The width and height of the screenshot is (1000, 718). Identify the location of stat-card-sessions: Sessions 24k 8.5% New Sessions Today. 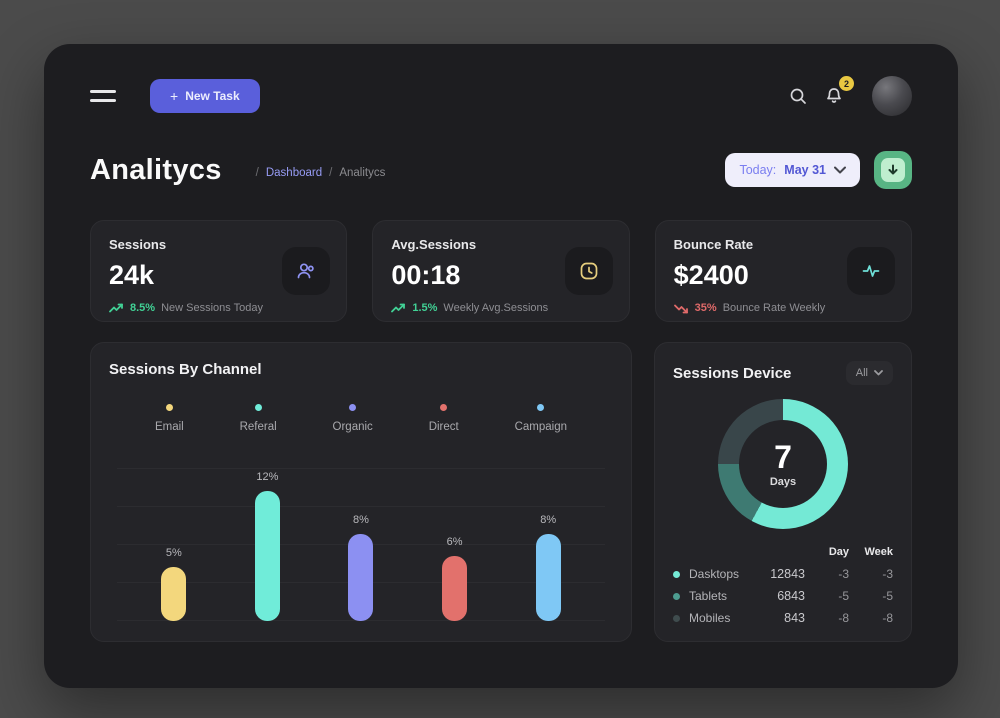
(219, 271).